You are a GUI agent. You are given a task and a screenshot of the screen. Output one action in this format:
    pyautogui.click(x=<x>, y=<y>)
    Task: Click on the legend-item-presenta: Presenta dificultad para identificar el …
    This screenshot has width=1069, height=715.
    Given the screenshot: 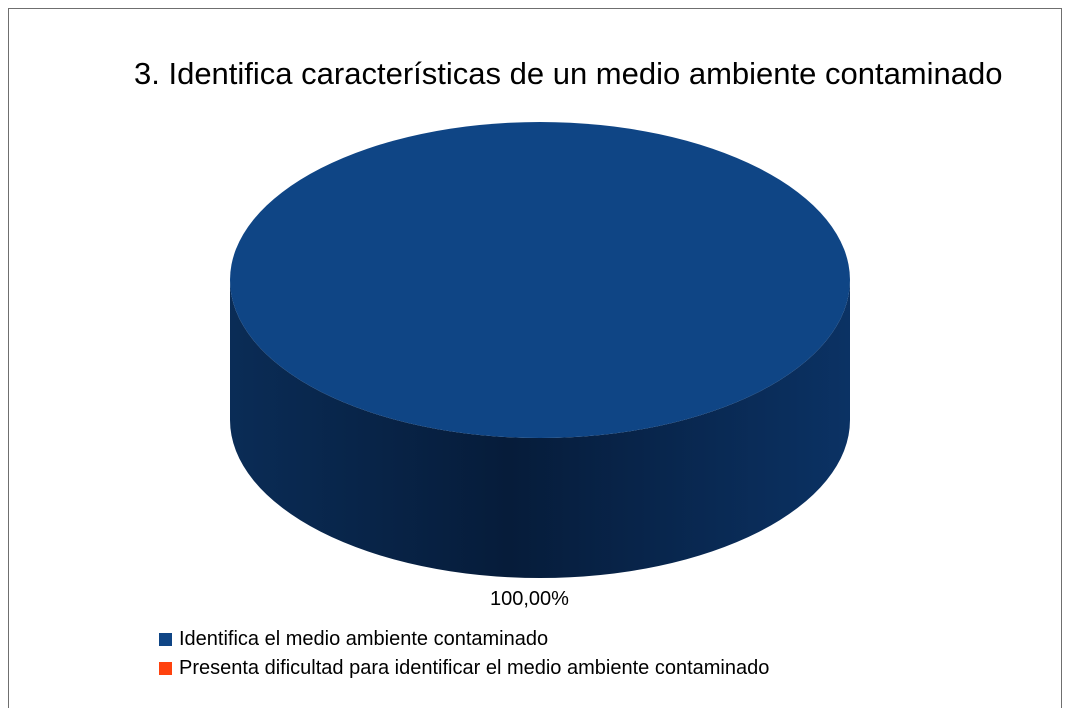 What is the action you would take?
    pyautogui.click(x=464, y=668)
    